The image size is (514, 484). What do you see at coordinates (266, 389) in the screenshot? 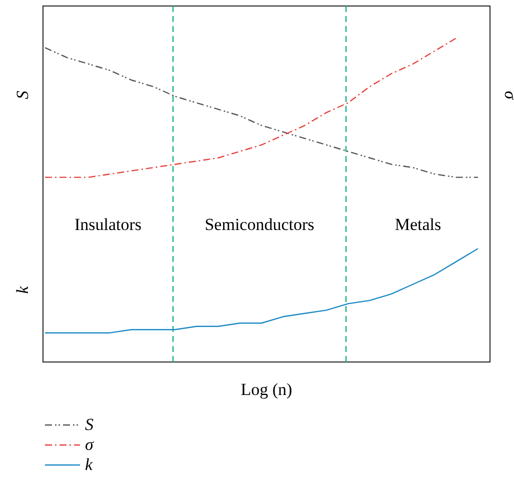
I see `x-axis-title: Log (n)` at bounding box center [266, 389].